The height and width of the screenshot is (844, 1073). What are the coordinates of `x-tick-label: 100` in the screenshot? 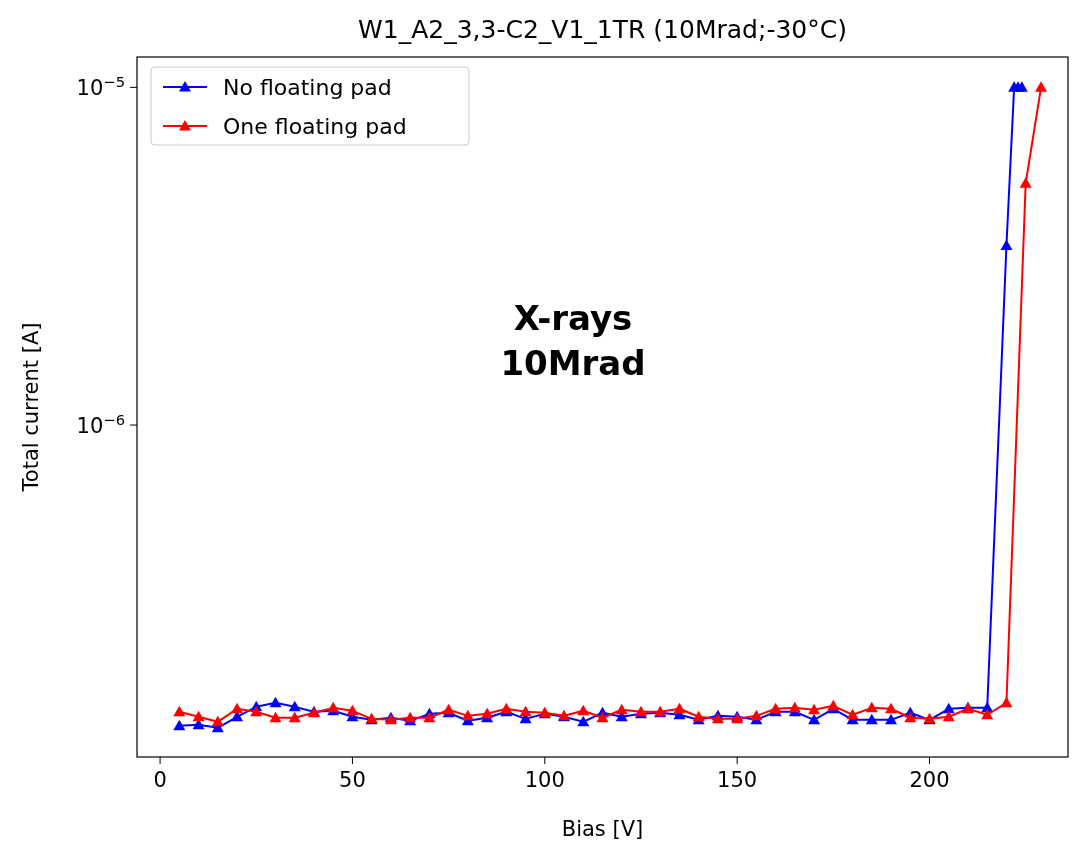 It's located at (544, 780).